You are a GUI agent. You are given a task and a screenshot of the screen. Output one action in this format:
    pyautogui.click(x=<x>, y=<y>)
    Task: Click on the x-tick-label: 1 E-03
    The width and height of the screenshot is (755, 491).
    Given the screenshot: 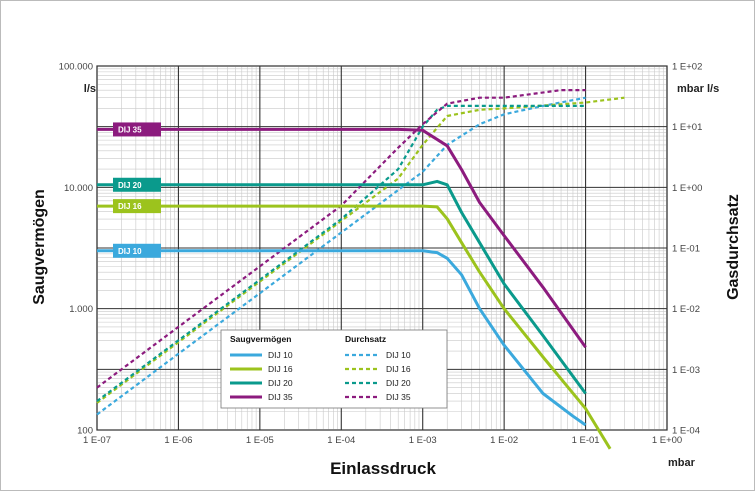 What is the action you would take?
    pyautogui.click(x=423, y=440)
    